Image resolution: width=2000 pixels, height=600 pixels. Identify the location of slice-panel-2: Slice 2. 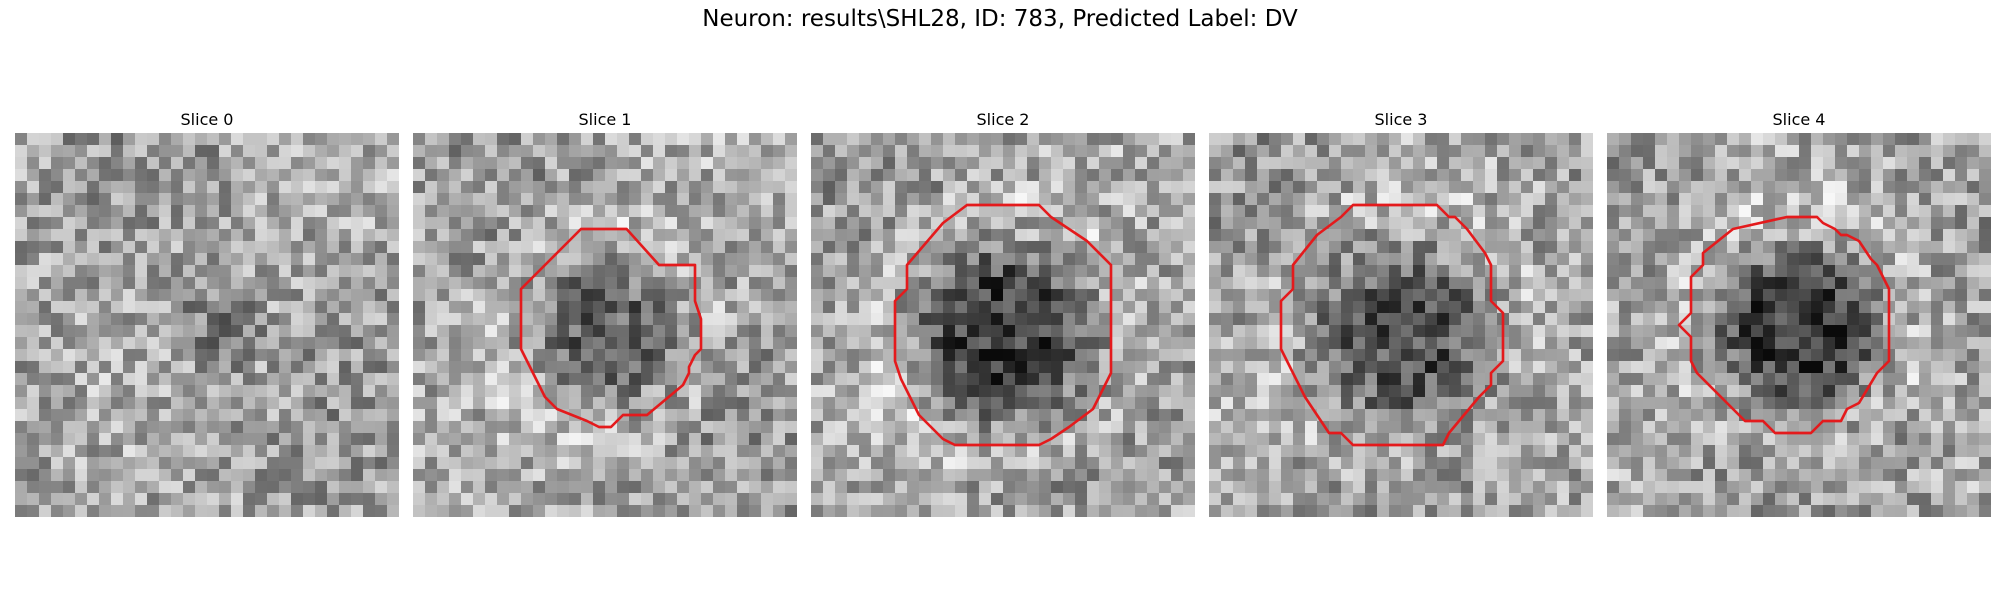
(1003, 312).